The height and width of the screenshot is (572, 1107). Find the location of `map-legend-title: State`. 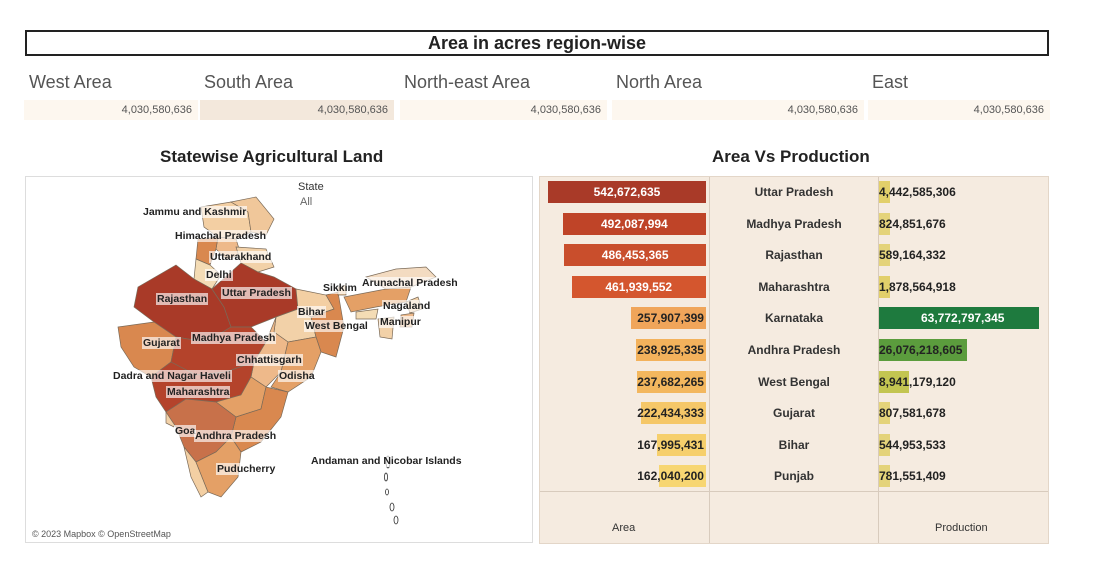

map-legend-title: State is located at coordinates (311, 187).